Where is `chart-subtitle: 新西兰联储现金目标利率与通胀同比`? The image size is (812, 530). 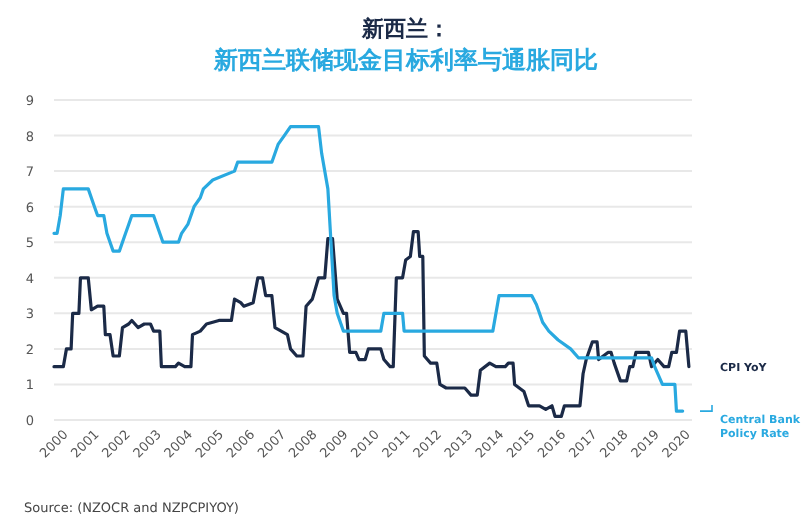 chart-subtitle: 新西兰联储现金目标利率与通胀同比 is located at coordinates (405, 60).